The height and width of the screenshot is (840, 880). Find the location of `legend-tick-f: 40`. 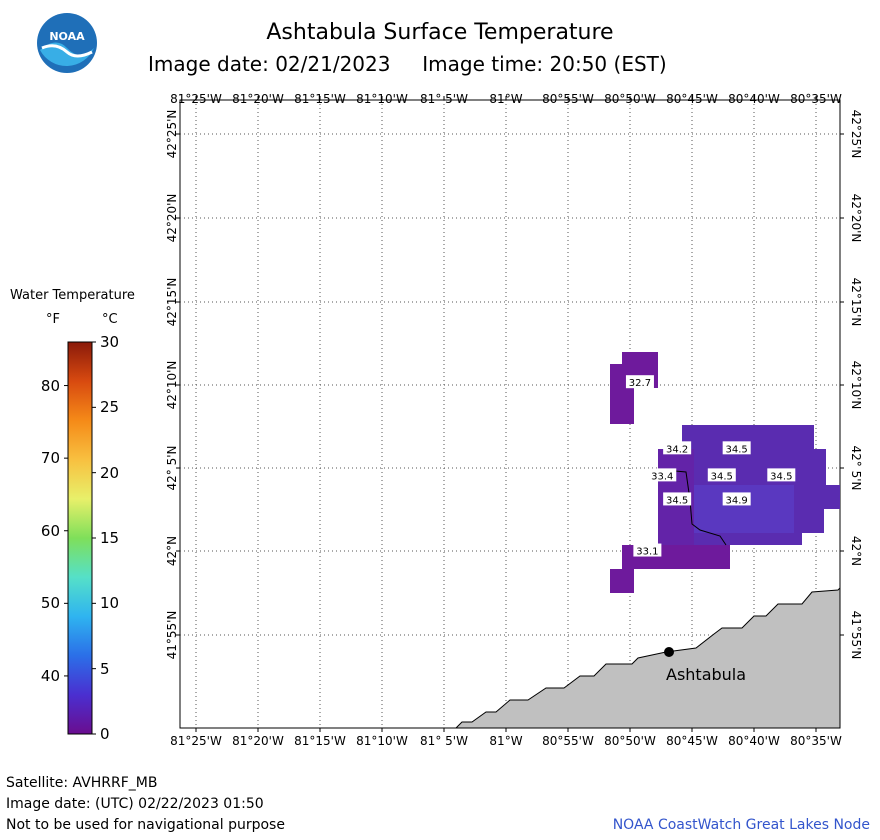

legend-tick-f: 40 is located at coordinates (50, 675).